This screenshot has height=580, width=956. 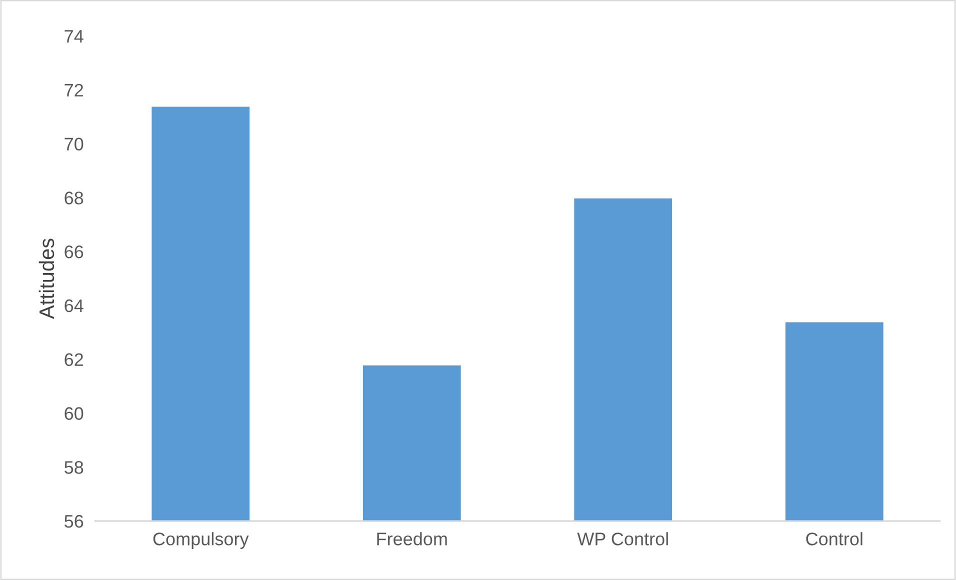 What do you see at coordinates (74, 413) in the screenshot?
I see `y-tick-label: 60` at bounding box center [74, 413].